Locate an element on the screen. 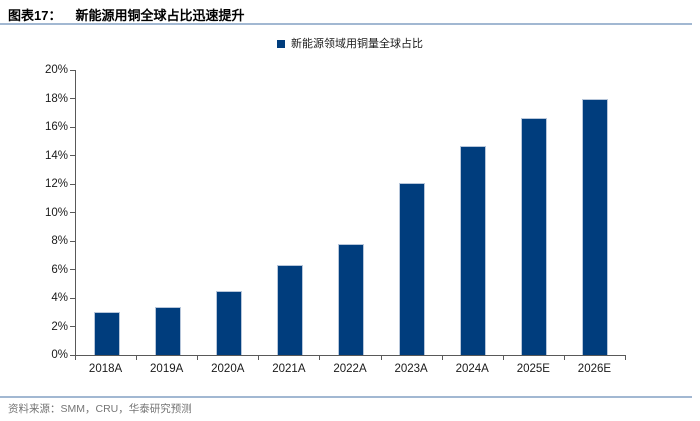 The image size is (700, 421). bar-2020A is located at coordinates (228, 322).